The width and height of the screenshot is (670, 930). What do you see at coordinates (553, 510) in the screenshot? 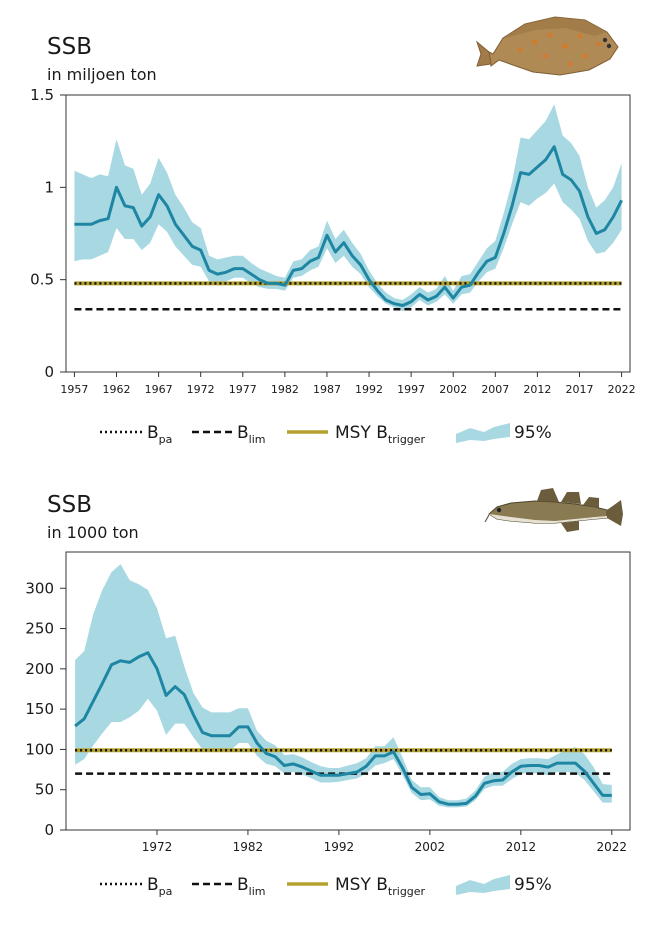
I see `cod-icon` at bounding box center [553, 510].